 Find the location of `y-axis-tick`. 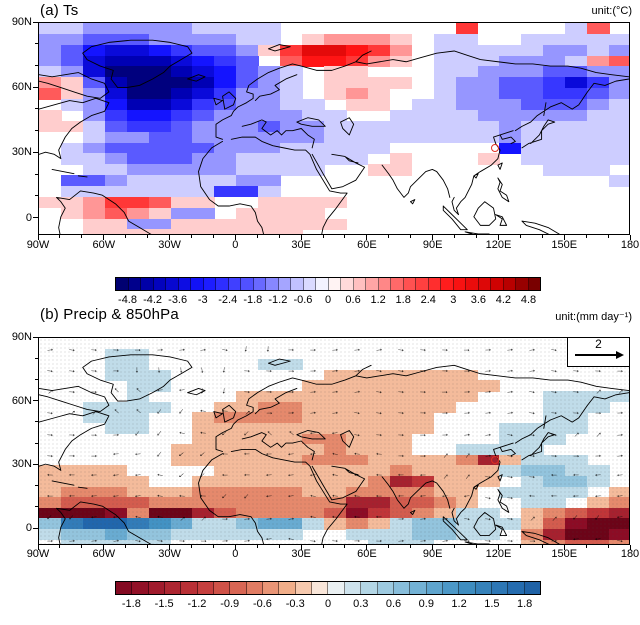

y-axis-tick is located at coordinates (35, 464).